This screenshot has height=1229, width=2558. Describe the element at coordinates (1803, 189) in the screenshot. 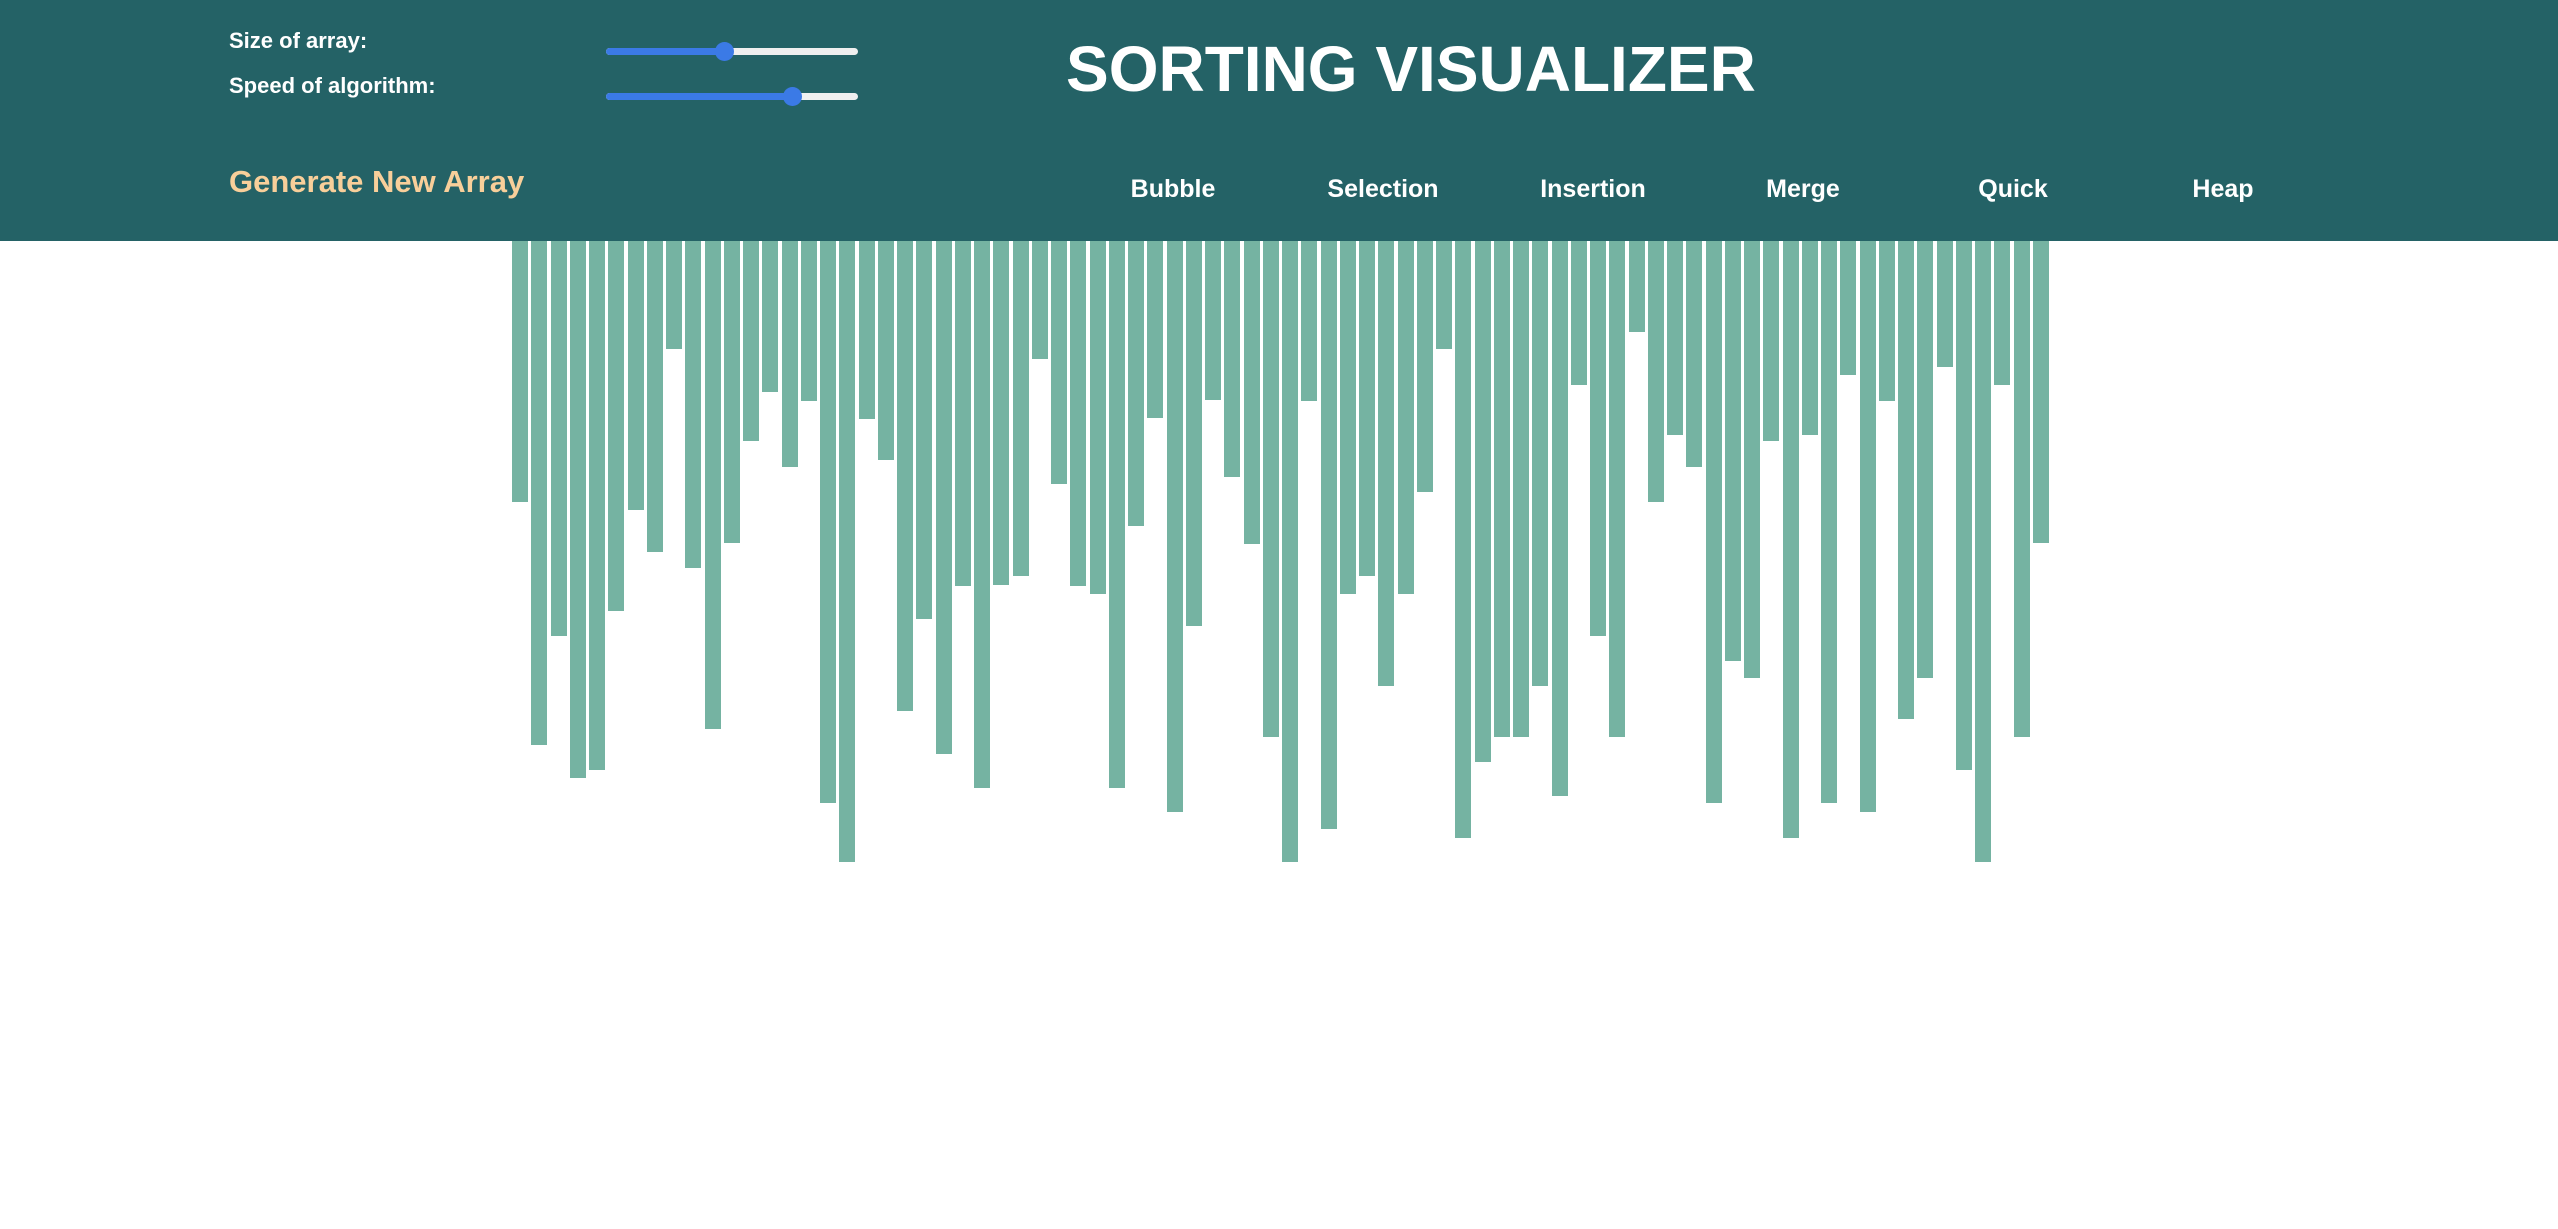

I see `merge-sort-button: Merge` at that location.